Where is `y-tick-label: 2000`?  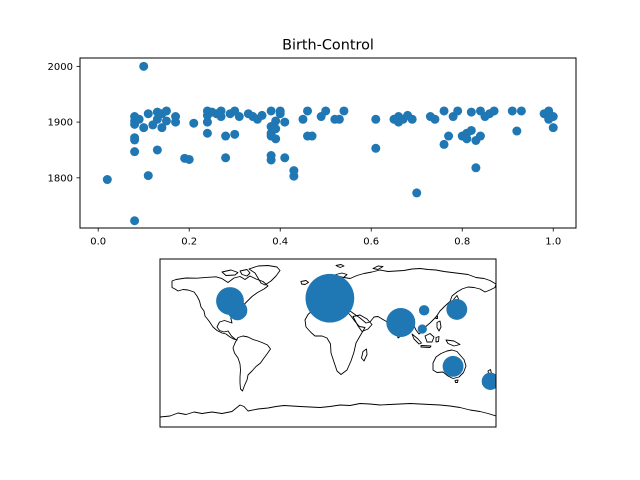 y-tick-label: 2000 is located at coordinates (60, 67).